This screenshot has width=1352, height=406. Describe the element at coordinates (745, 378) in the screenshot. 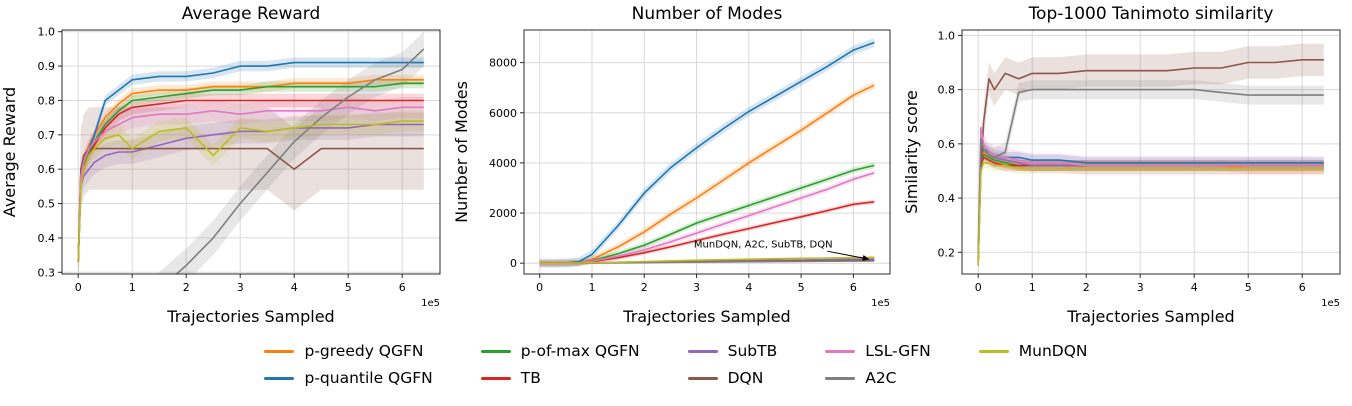

I see `legend-label: DQN` at that location.